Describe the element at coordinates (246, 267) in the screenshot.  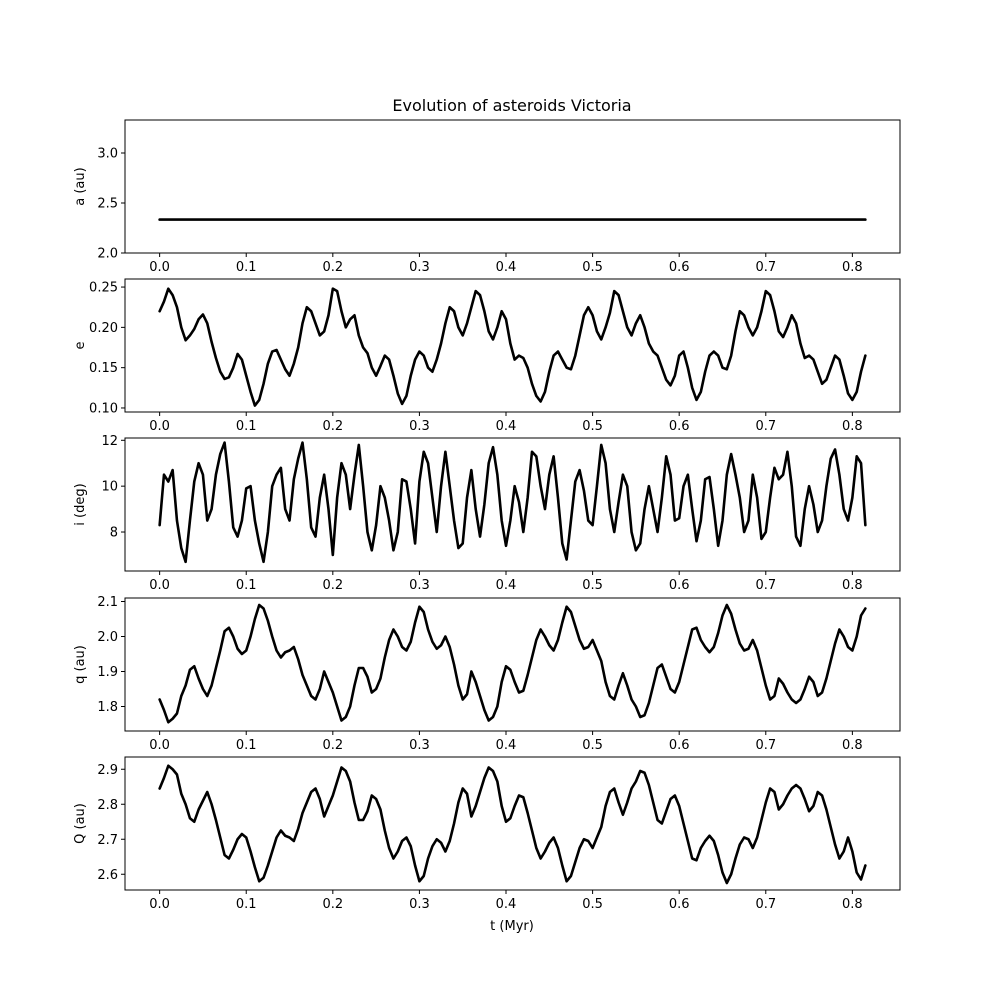
I see `x-tick-label-0-1: 0.1` at that location.